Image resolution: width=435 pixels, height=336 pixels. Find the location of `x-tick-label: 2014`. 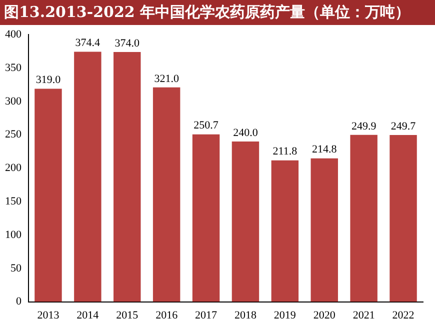

x-tick-label: 2014 is located at coordinates (88, 315).